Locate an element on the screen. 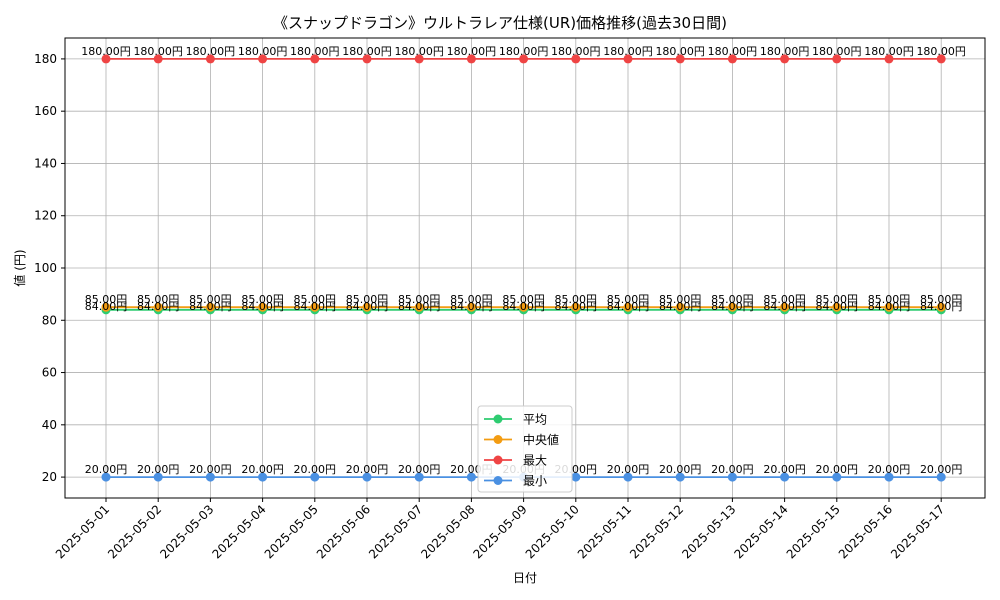 This screenshot has width=1000, height=600. x-tick-label: 2025-05-04 is located at coordinates (239, 531).